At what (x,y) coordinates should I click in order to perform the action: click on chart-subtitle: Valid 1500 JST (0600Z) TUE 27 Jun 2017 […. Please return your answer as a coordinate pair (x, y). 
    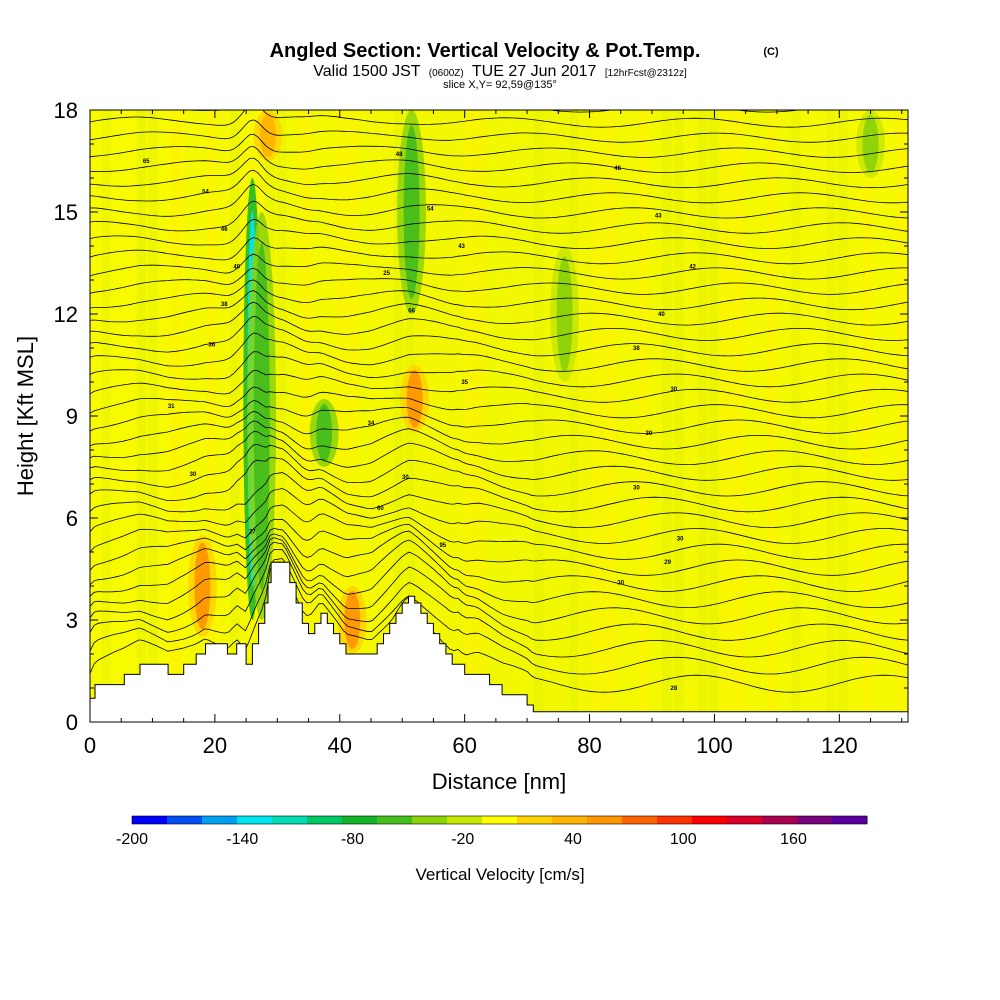
    Looking at the image, I should click on (500, 71).